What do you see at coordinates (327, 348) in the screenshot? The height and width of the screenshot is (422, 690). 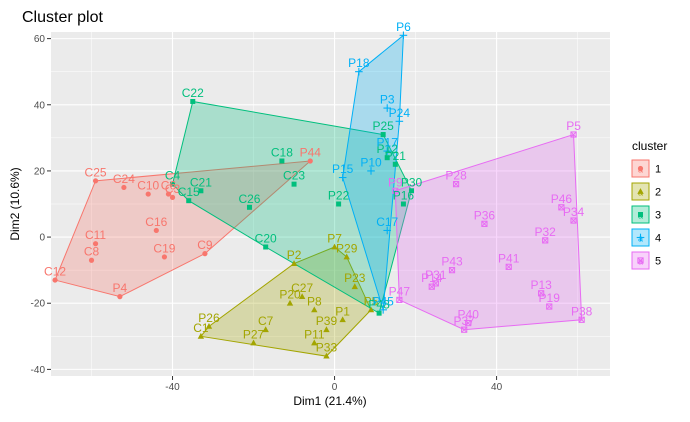 I see `point-label: P33` at bounding box center [327, 348].